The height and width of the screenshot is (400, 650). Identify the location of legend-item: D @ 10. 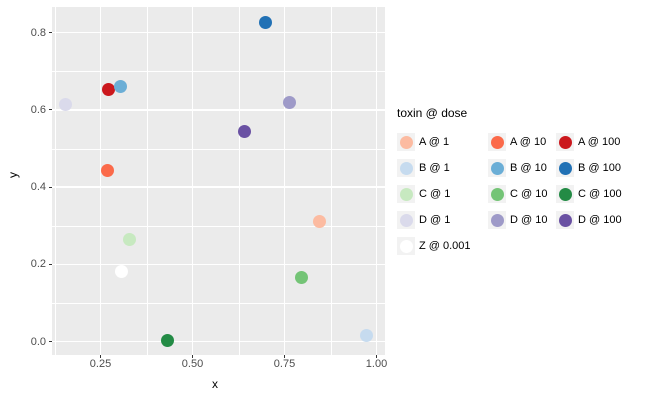
(522, 220).